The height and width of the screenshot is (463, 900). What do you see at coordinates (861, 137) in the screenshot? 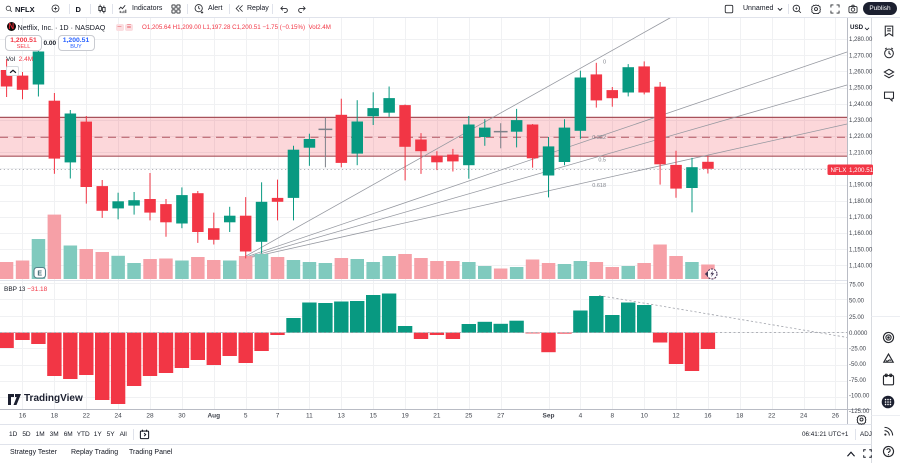
I see `svg-text: 1,220.00` at bounding box center [861, 137].